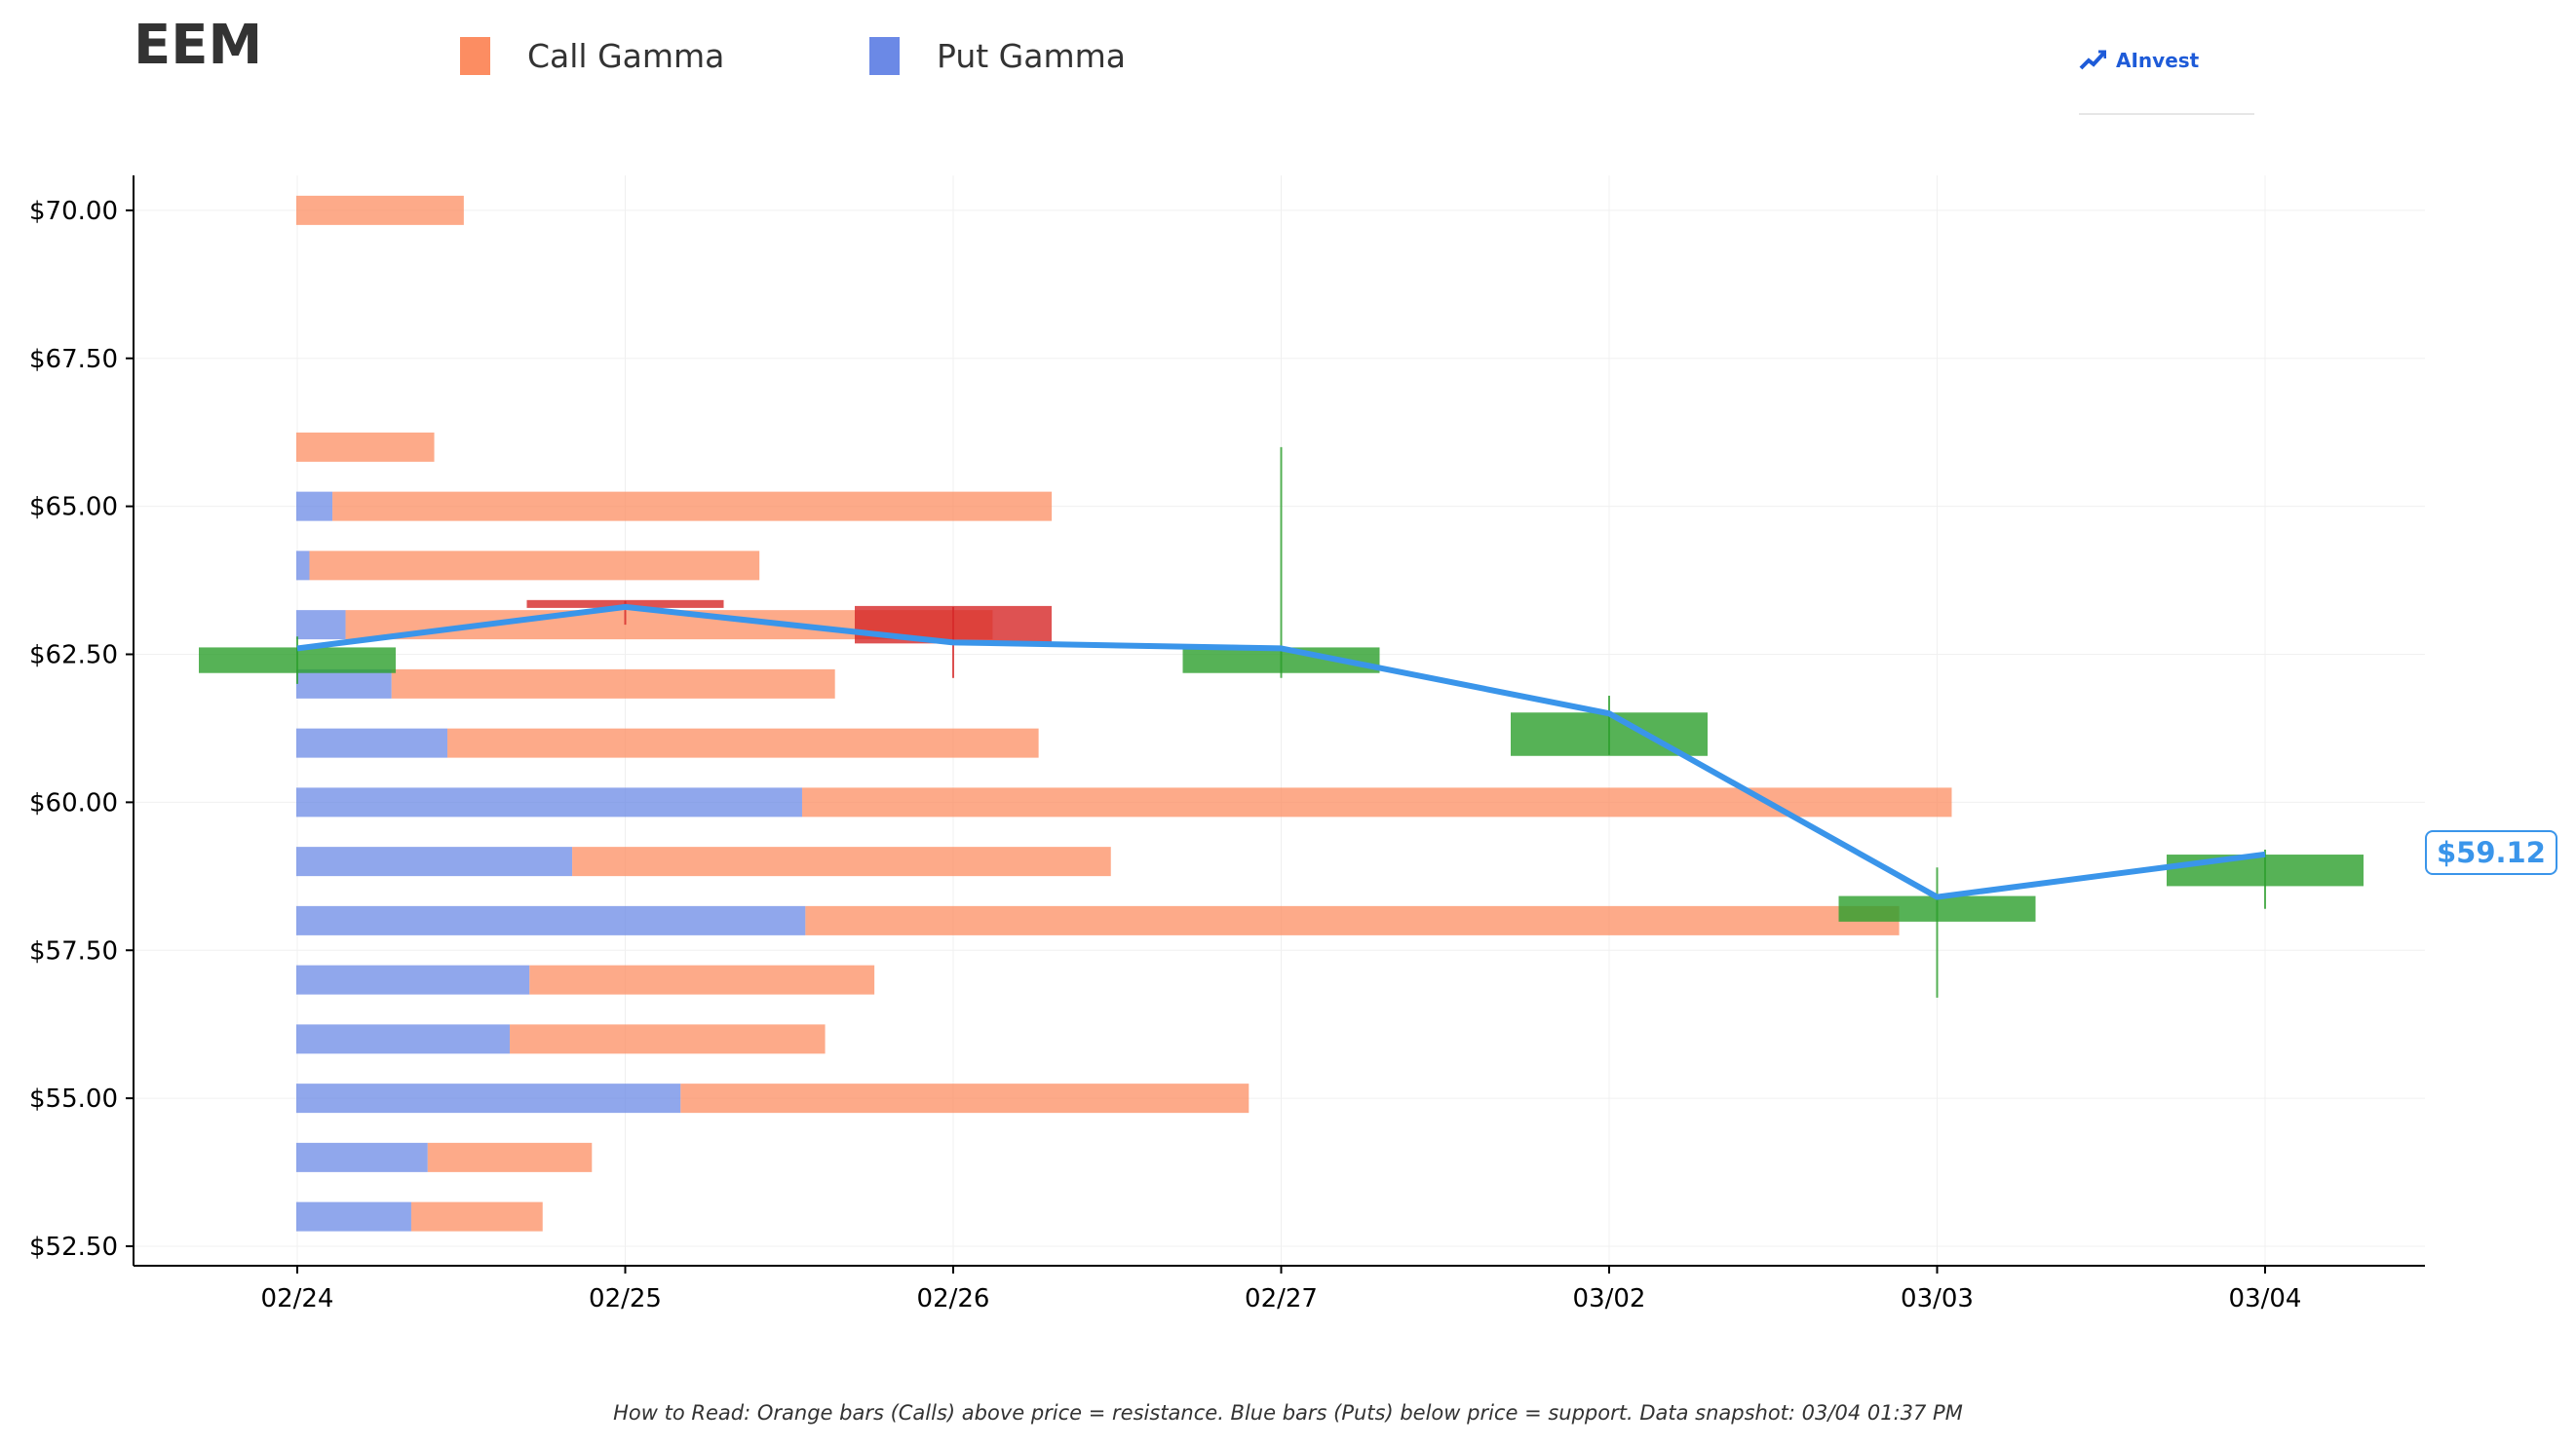 The height and width of the screenshot is (1446, 2576). I want to click on y-tick-label: $70.00, so click(73, 211).